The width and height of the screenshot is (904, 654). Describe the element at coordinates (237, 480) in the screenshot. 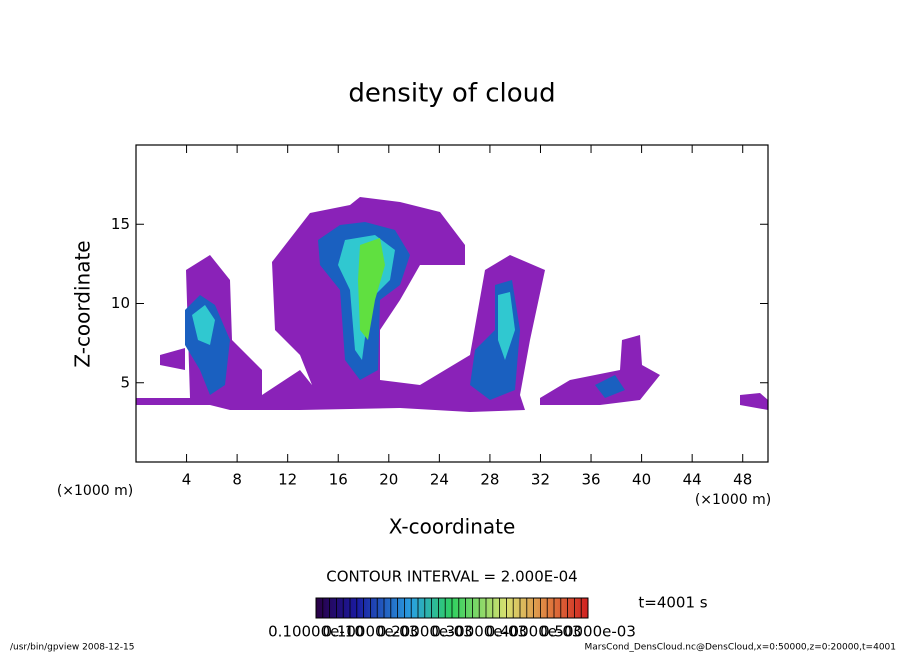

I see `x-tick-label: 8` at that location.